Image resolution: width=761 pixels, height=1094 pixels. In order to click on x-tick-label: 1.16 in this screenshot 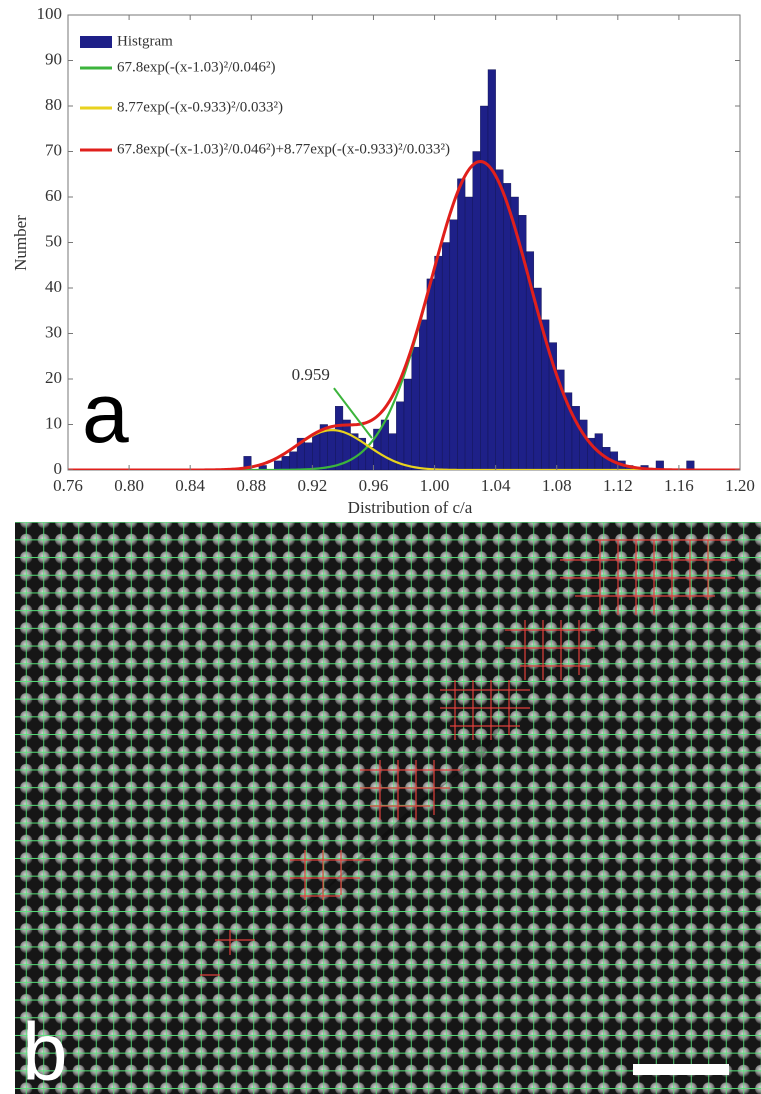, I will do `click(679, 485)`.